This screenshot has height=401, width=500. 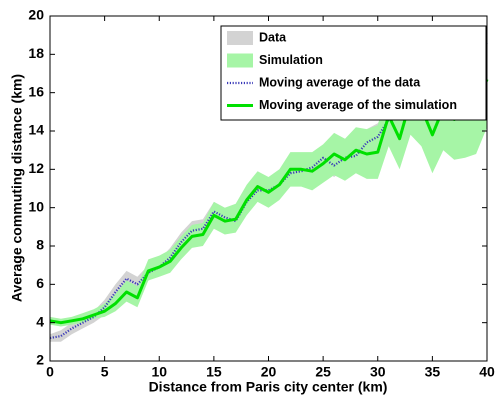 What do you see at coordinates (291, 60) in the screenshot?
I see `legend-label: Simulation` at bounding box center [291, 60].